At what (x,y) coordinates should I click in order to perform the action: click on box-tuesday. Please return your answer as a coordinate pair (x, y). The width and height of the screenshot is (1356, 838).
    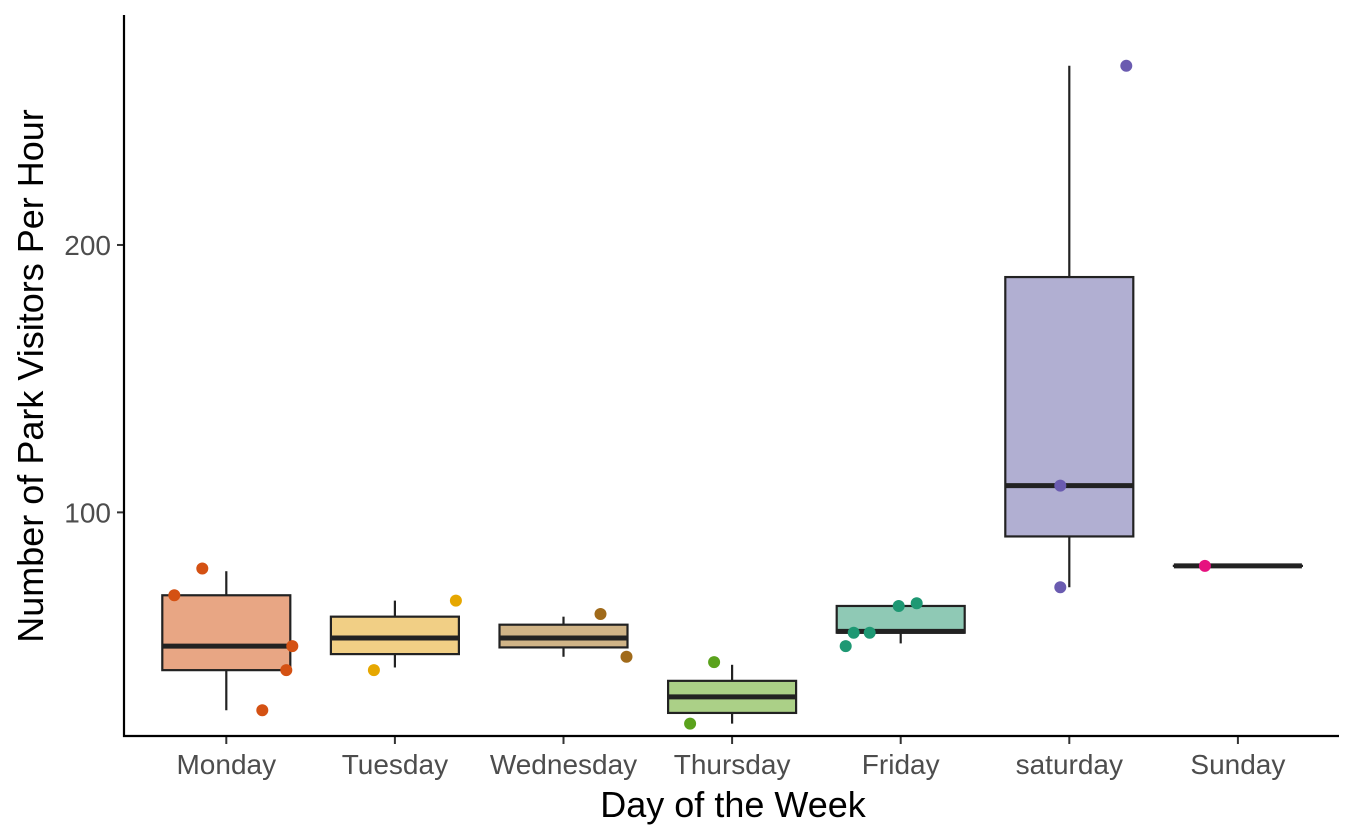
    Looking at the image, I should click on (394, 634).